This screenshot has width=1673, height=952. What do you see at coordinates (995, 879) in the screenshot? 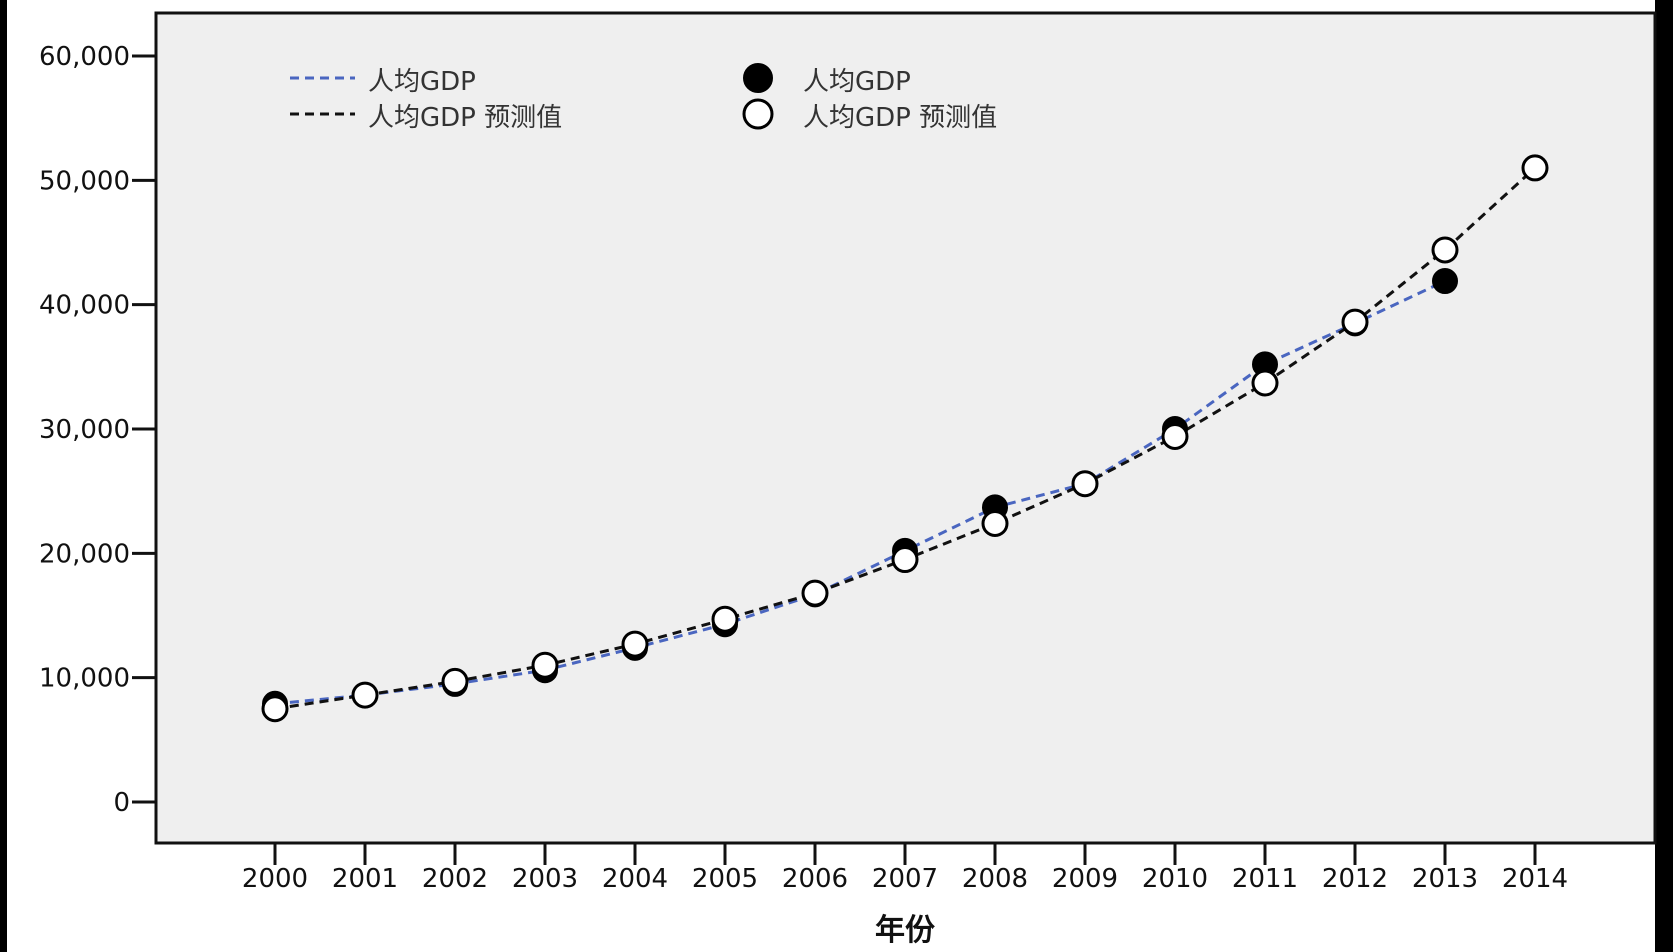
I see `x-tick-label: 2008` at bounding box center [995, 879].